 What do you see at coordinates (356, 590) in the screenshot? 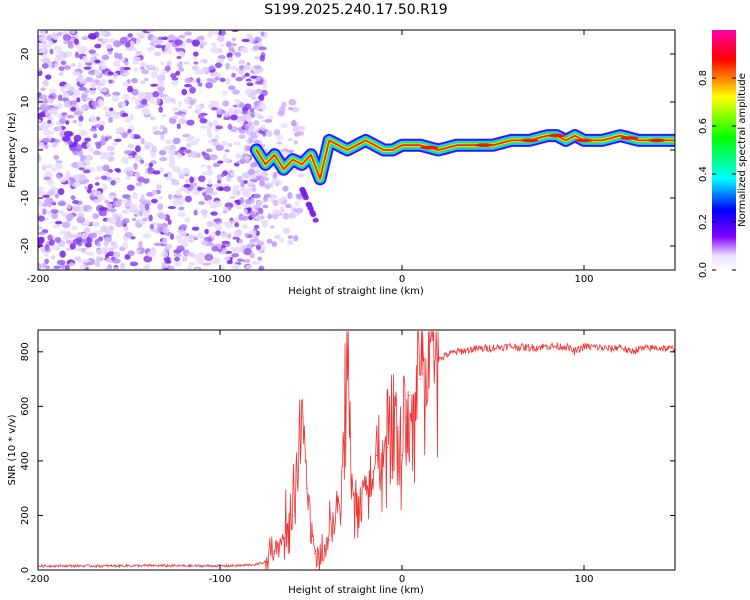
I see `snr-x-axis-label: Height of straight line (km)` at bounding box center [356, 590].